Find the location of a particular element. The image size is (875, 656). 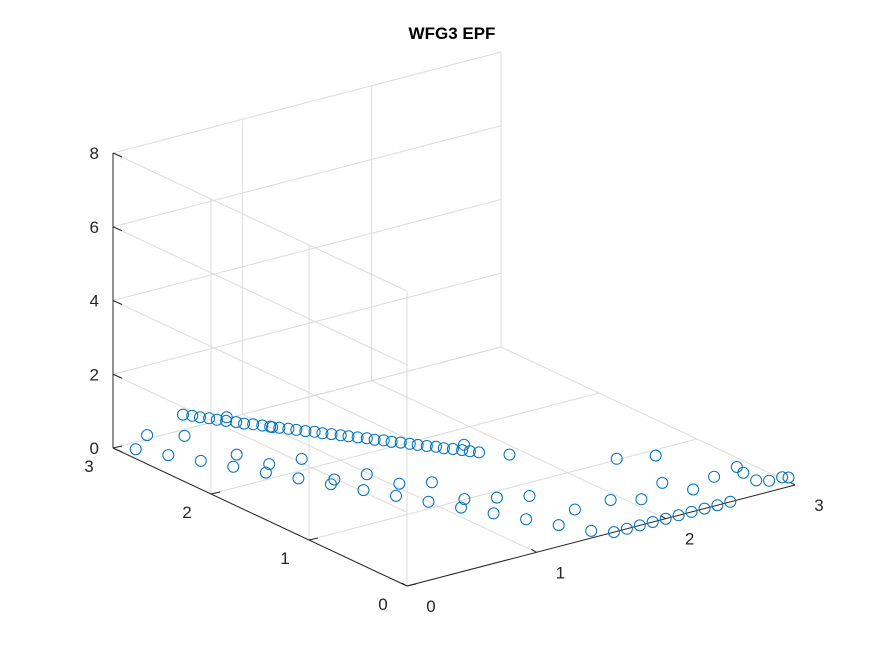

y-tick-label: 1 is located at coordinates (284, 558).